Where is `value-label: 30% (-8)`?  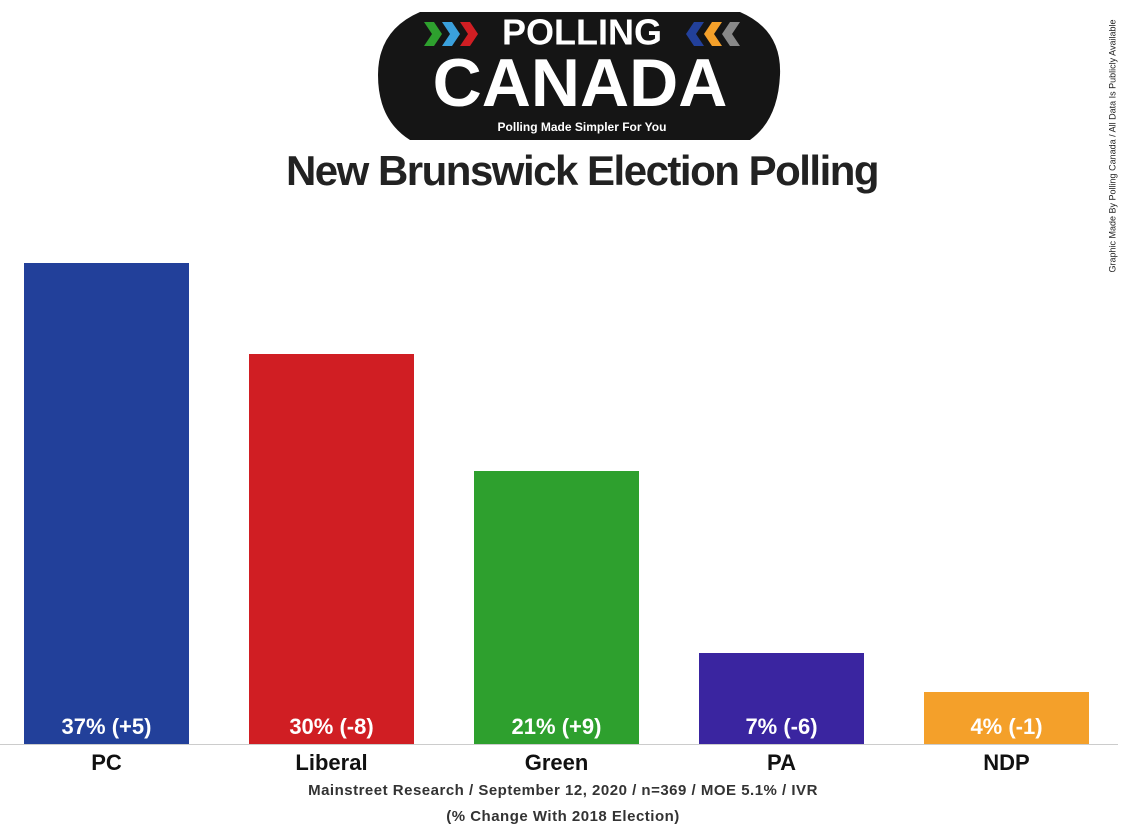 value-label: 30% (-8) is located at coordinates (331, 726).